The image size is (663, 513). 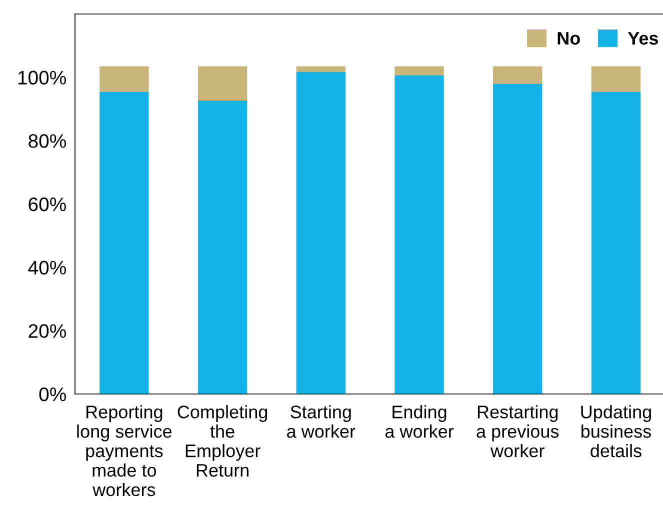 I want to click on y-tick-label: 60%, so click(x=47, y=204).